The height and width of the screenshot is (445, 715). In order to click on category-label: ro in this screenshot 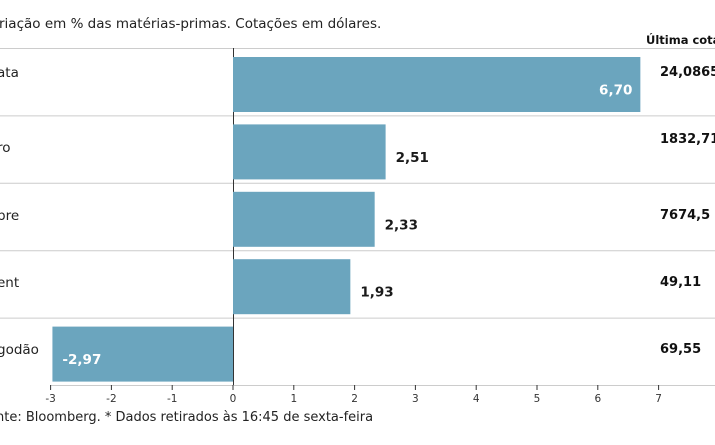, I will do `click(5, 148)`.